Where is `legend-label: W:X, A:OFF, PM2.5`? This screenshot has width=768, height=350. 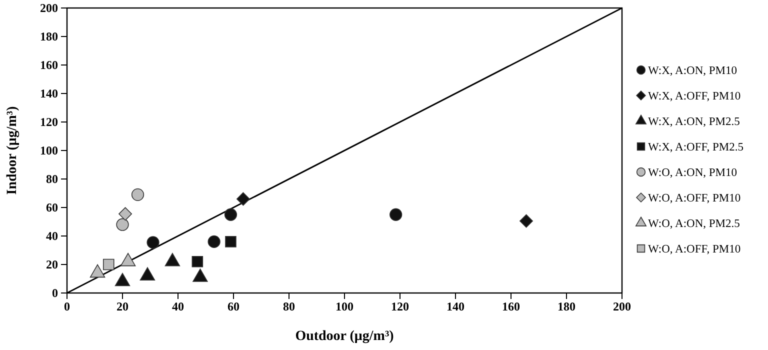 legend-label: W:X, A:OFF, PM2.5 is located at coordinates (696, 148).